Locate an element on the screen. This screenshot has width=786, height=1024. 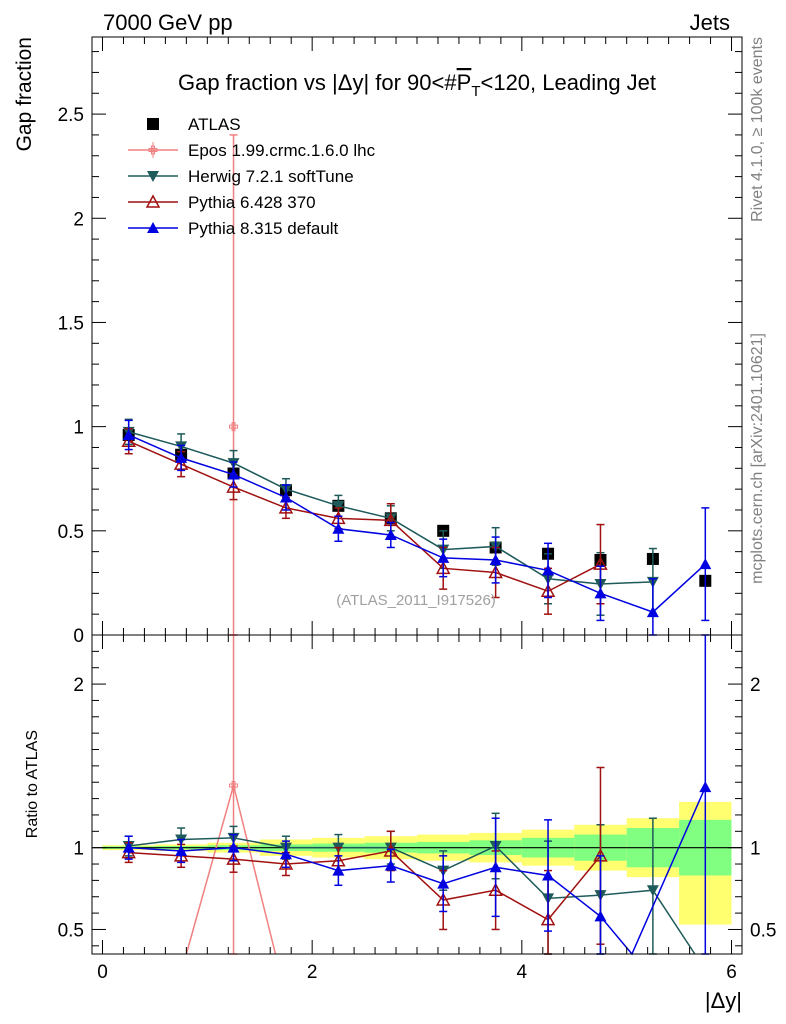
legend-marker-herwig is located at coordinates (153, 176).